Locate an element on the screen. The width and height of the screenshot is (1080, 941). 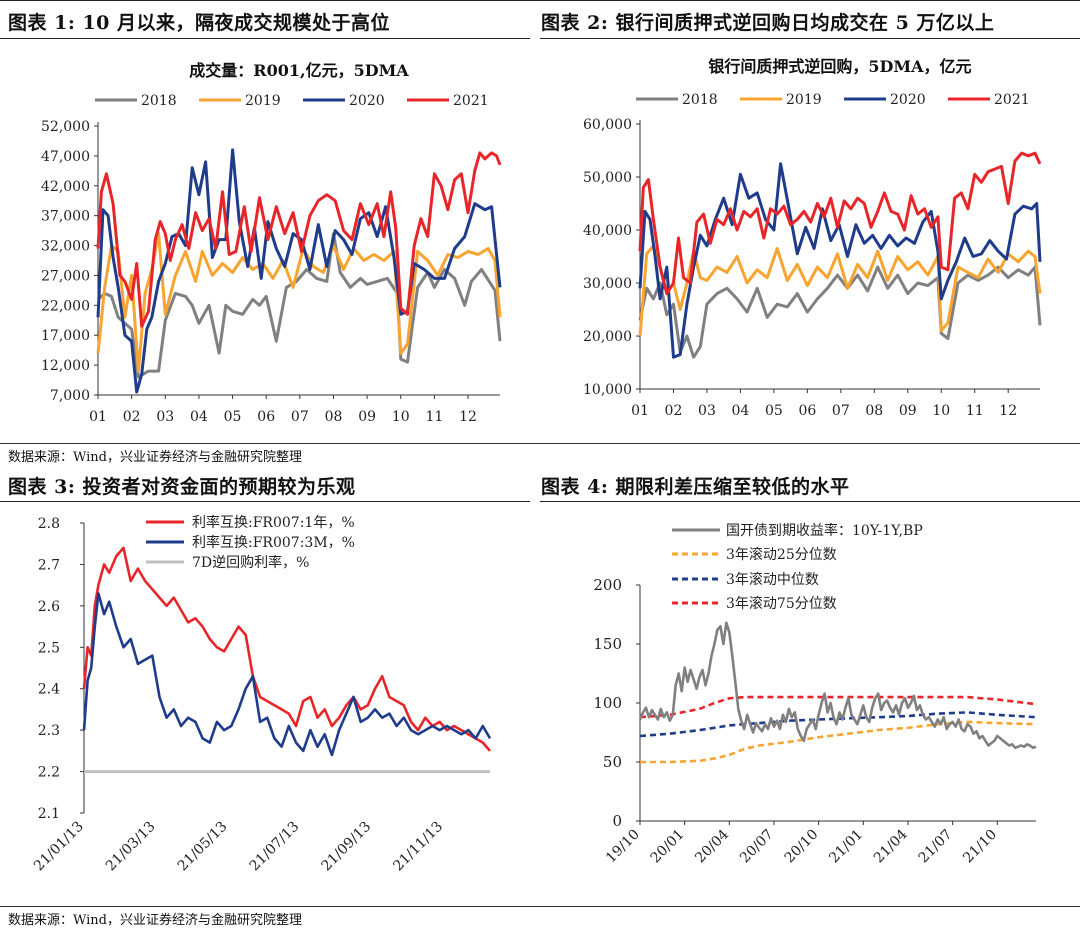
chart4-x-tick-label: 19/10 is located at coordinates (623, 847).